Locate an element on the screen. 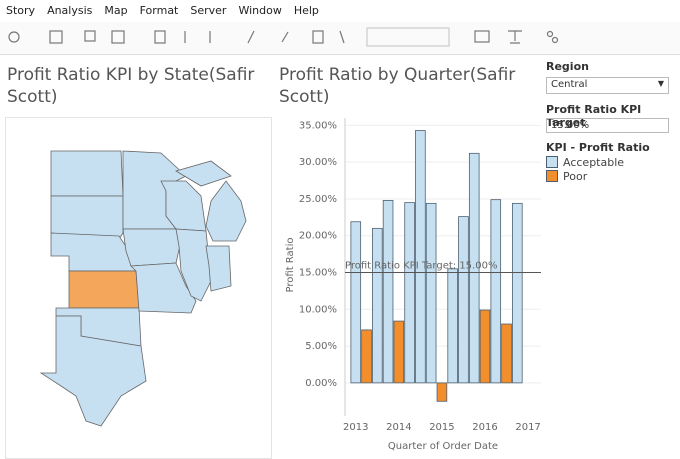 The image size is (680, 459). menu-item: Analysis is located at coordinates (70, 10).